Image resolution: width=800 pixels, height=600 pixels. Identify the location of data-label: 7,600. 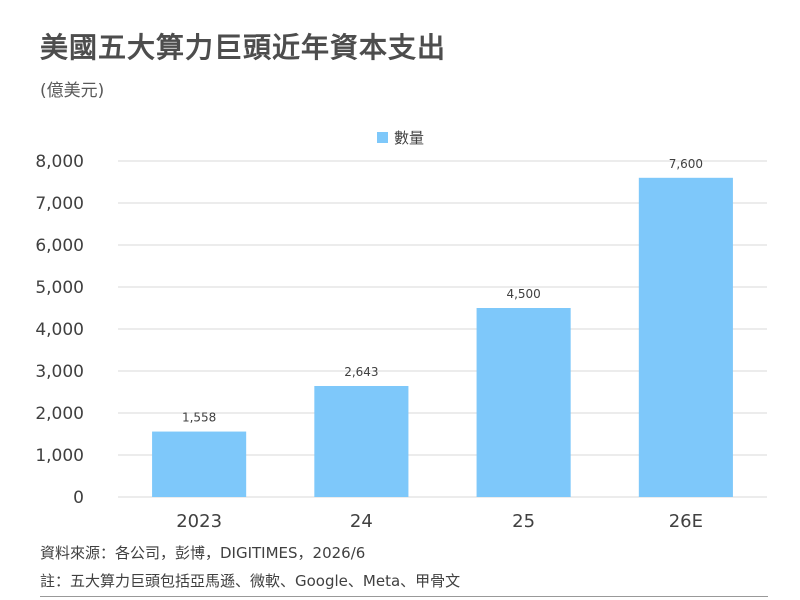
(686, 164).